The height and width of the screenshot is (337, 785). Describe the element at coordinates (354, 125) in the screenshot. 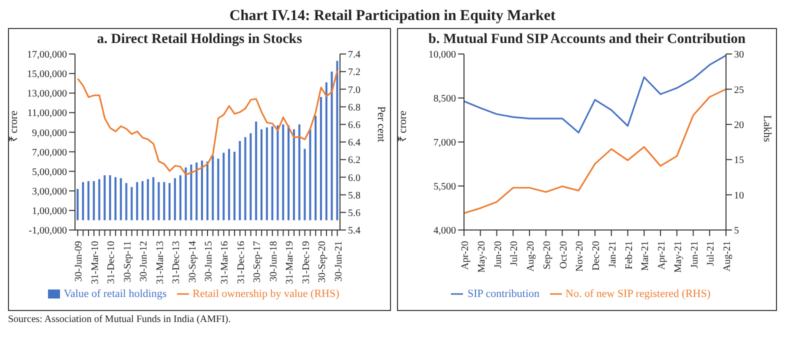

I see `y2-tick-label: 6.6` at that location.